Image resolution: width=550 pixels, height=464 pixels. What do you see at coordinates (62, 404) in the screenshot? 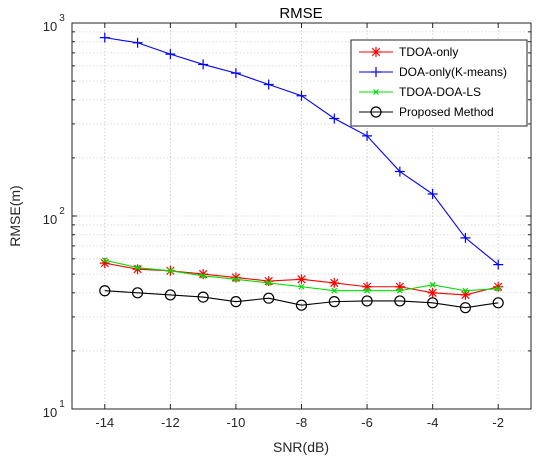
I see `y-tick-exponent: 1` at bounding box center [62, 404].